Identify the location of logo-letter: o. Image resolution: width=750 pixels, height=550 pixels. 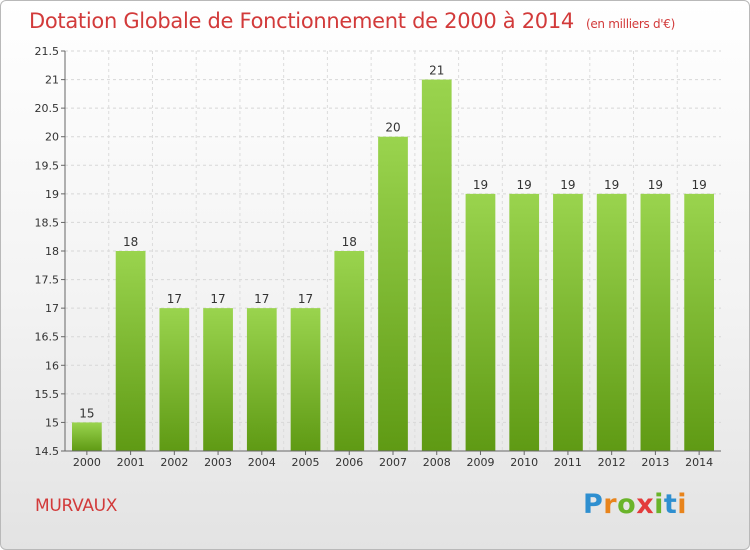
(627, 504).